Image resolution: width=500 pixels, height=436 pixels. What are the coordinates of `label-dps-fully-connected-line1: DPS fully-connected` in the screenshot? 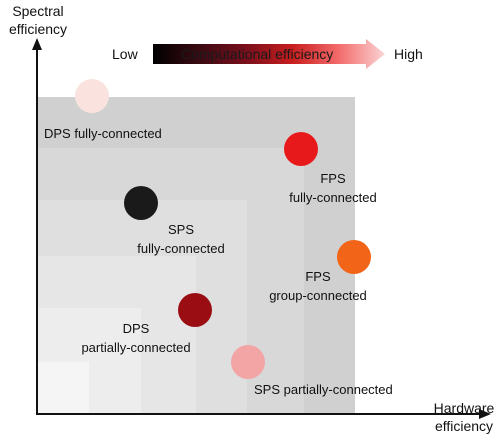 It's located at (103, 133).